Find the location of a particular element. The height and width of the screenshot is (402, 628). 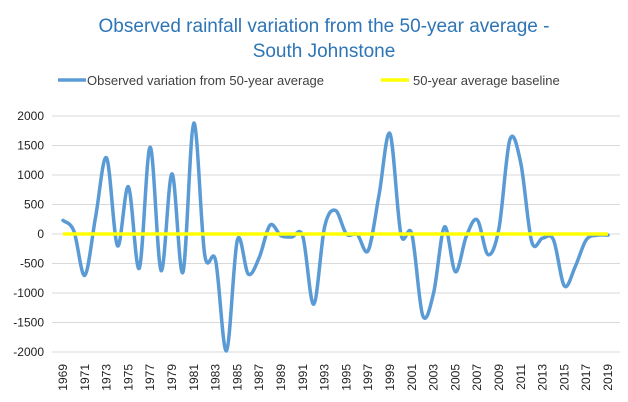

y-tick-label: -500 is located at coordinates (32, 264).